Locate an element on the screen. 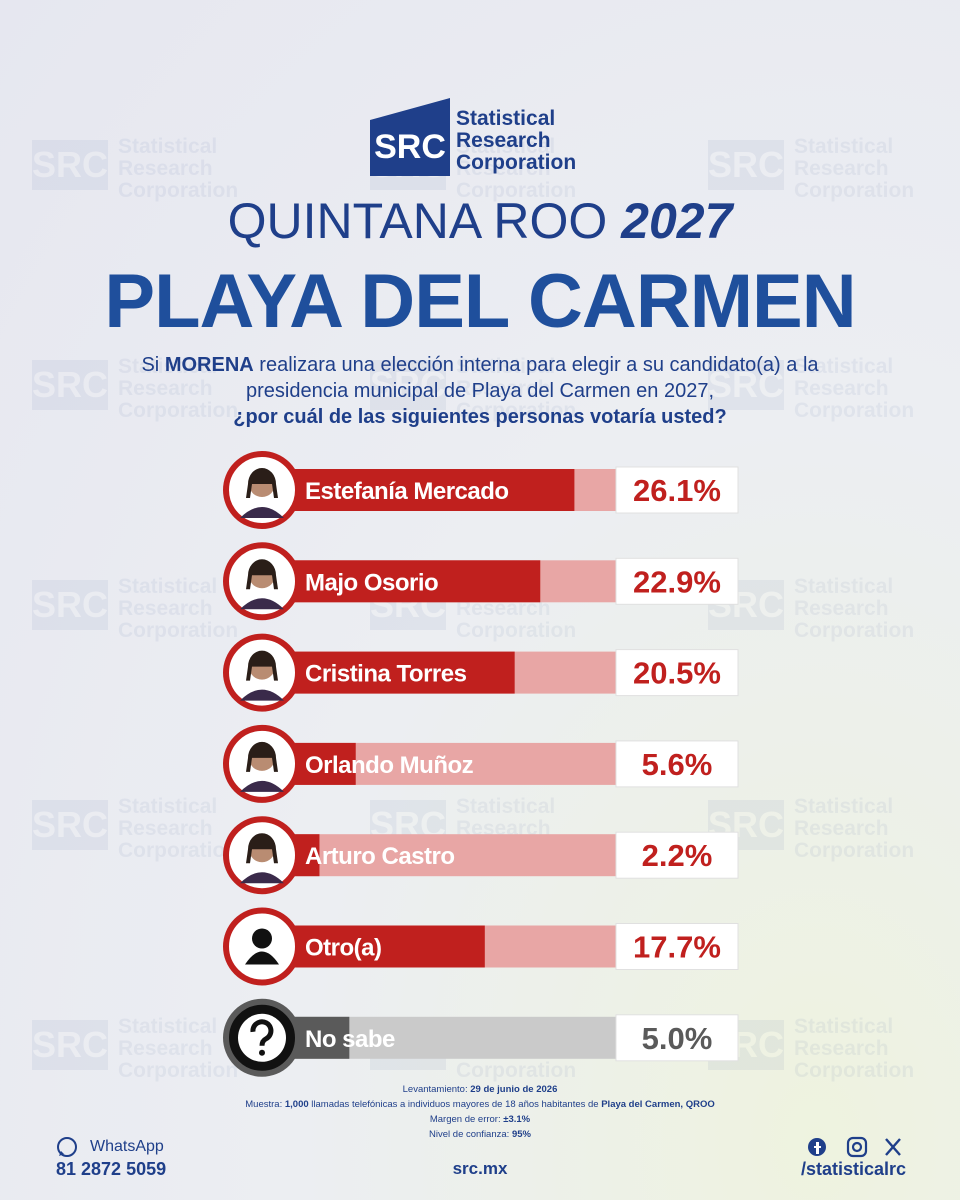  category-label: Majo Osorio is located at coordinates (371, 582).